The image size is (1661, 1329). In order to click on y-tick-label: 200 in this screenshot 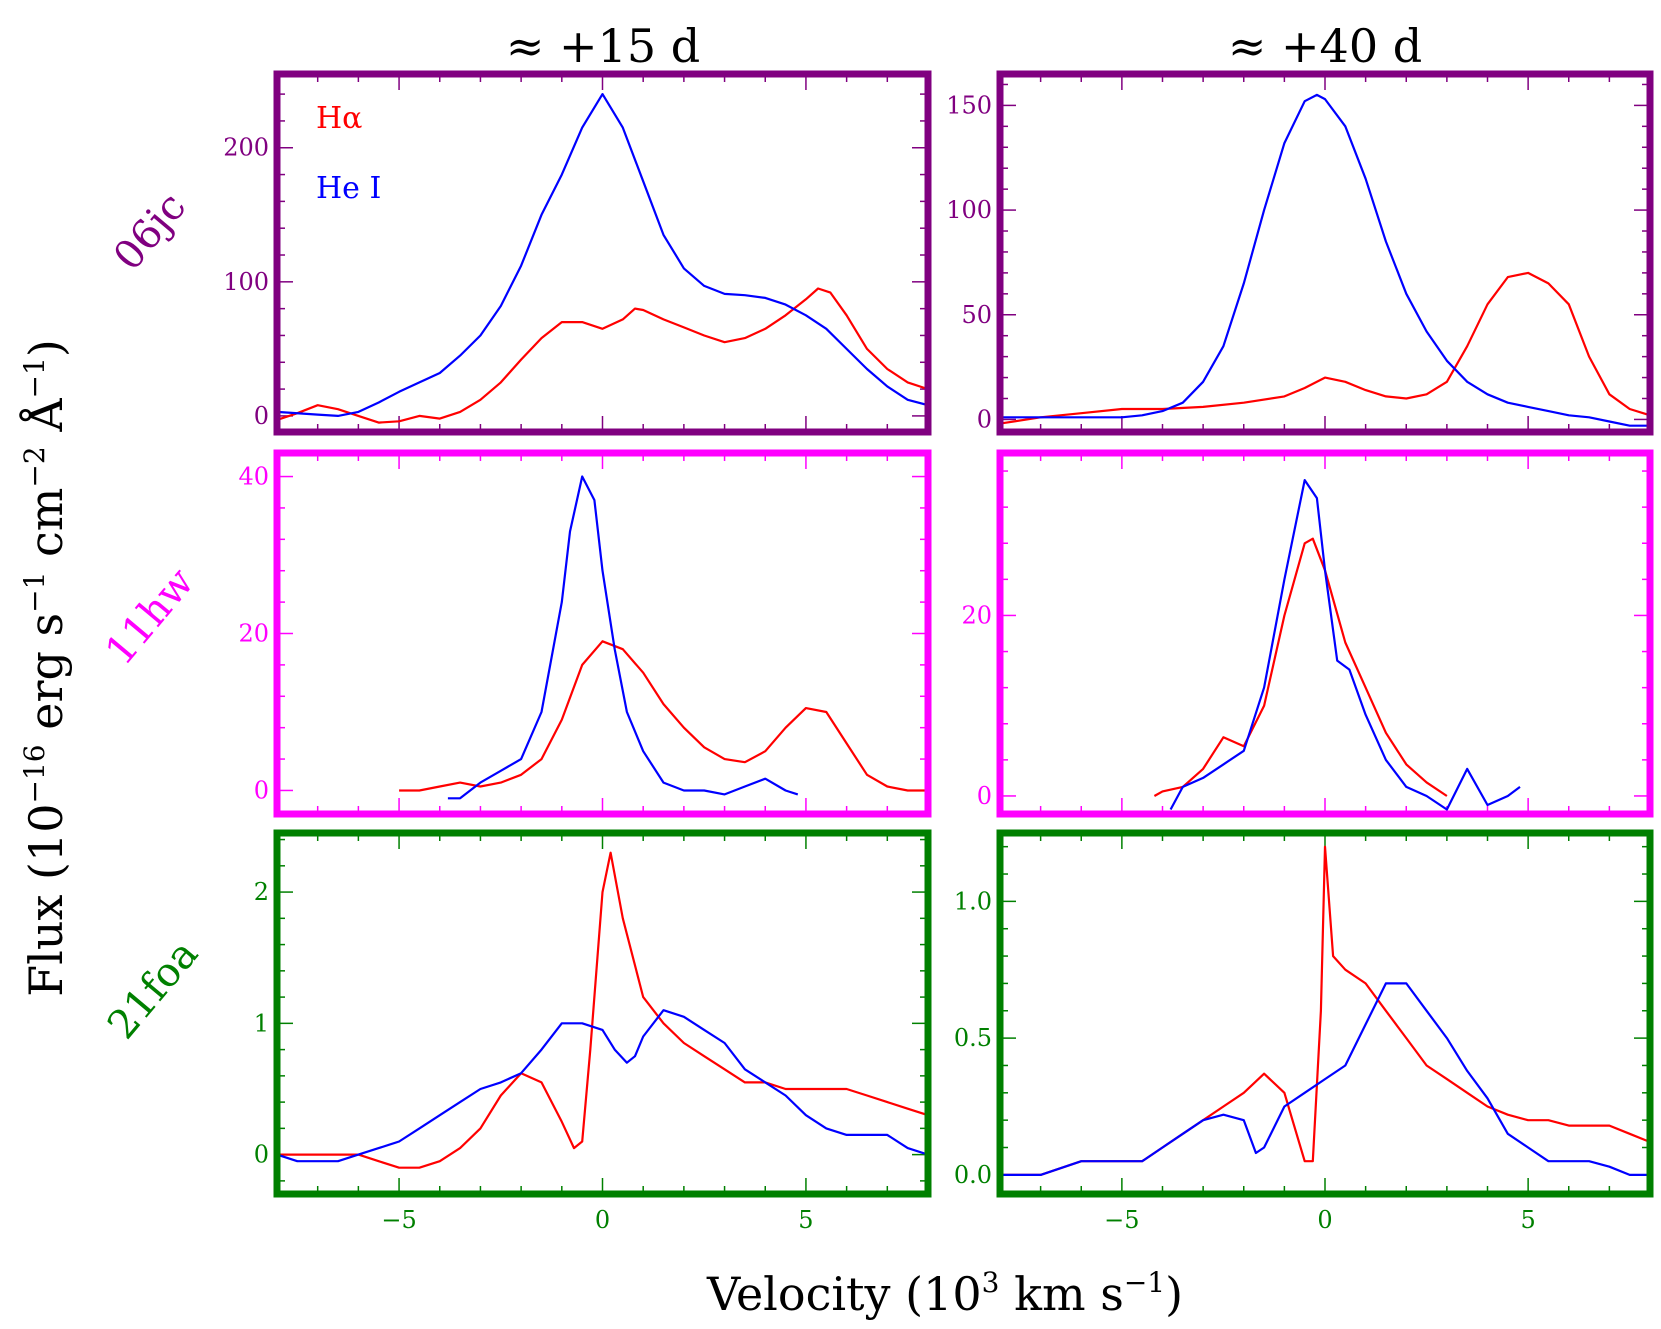, I will do `click(246, 148)`.